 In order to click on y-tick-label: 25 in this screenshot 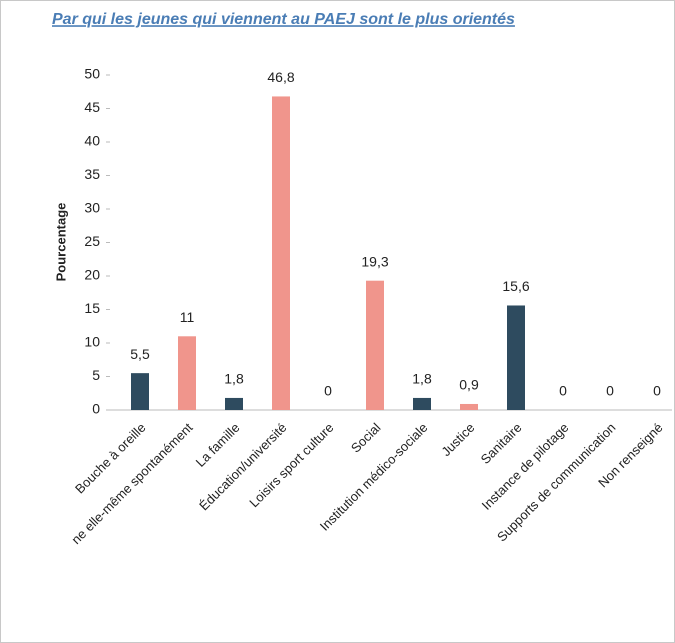, I will do `click(92, 241)`.